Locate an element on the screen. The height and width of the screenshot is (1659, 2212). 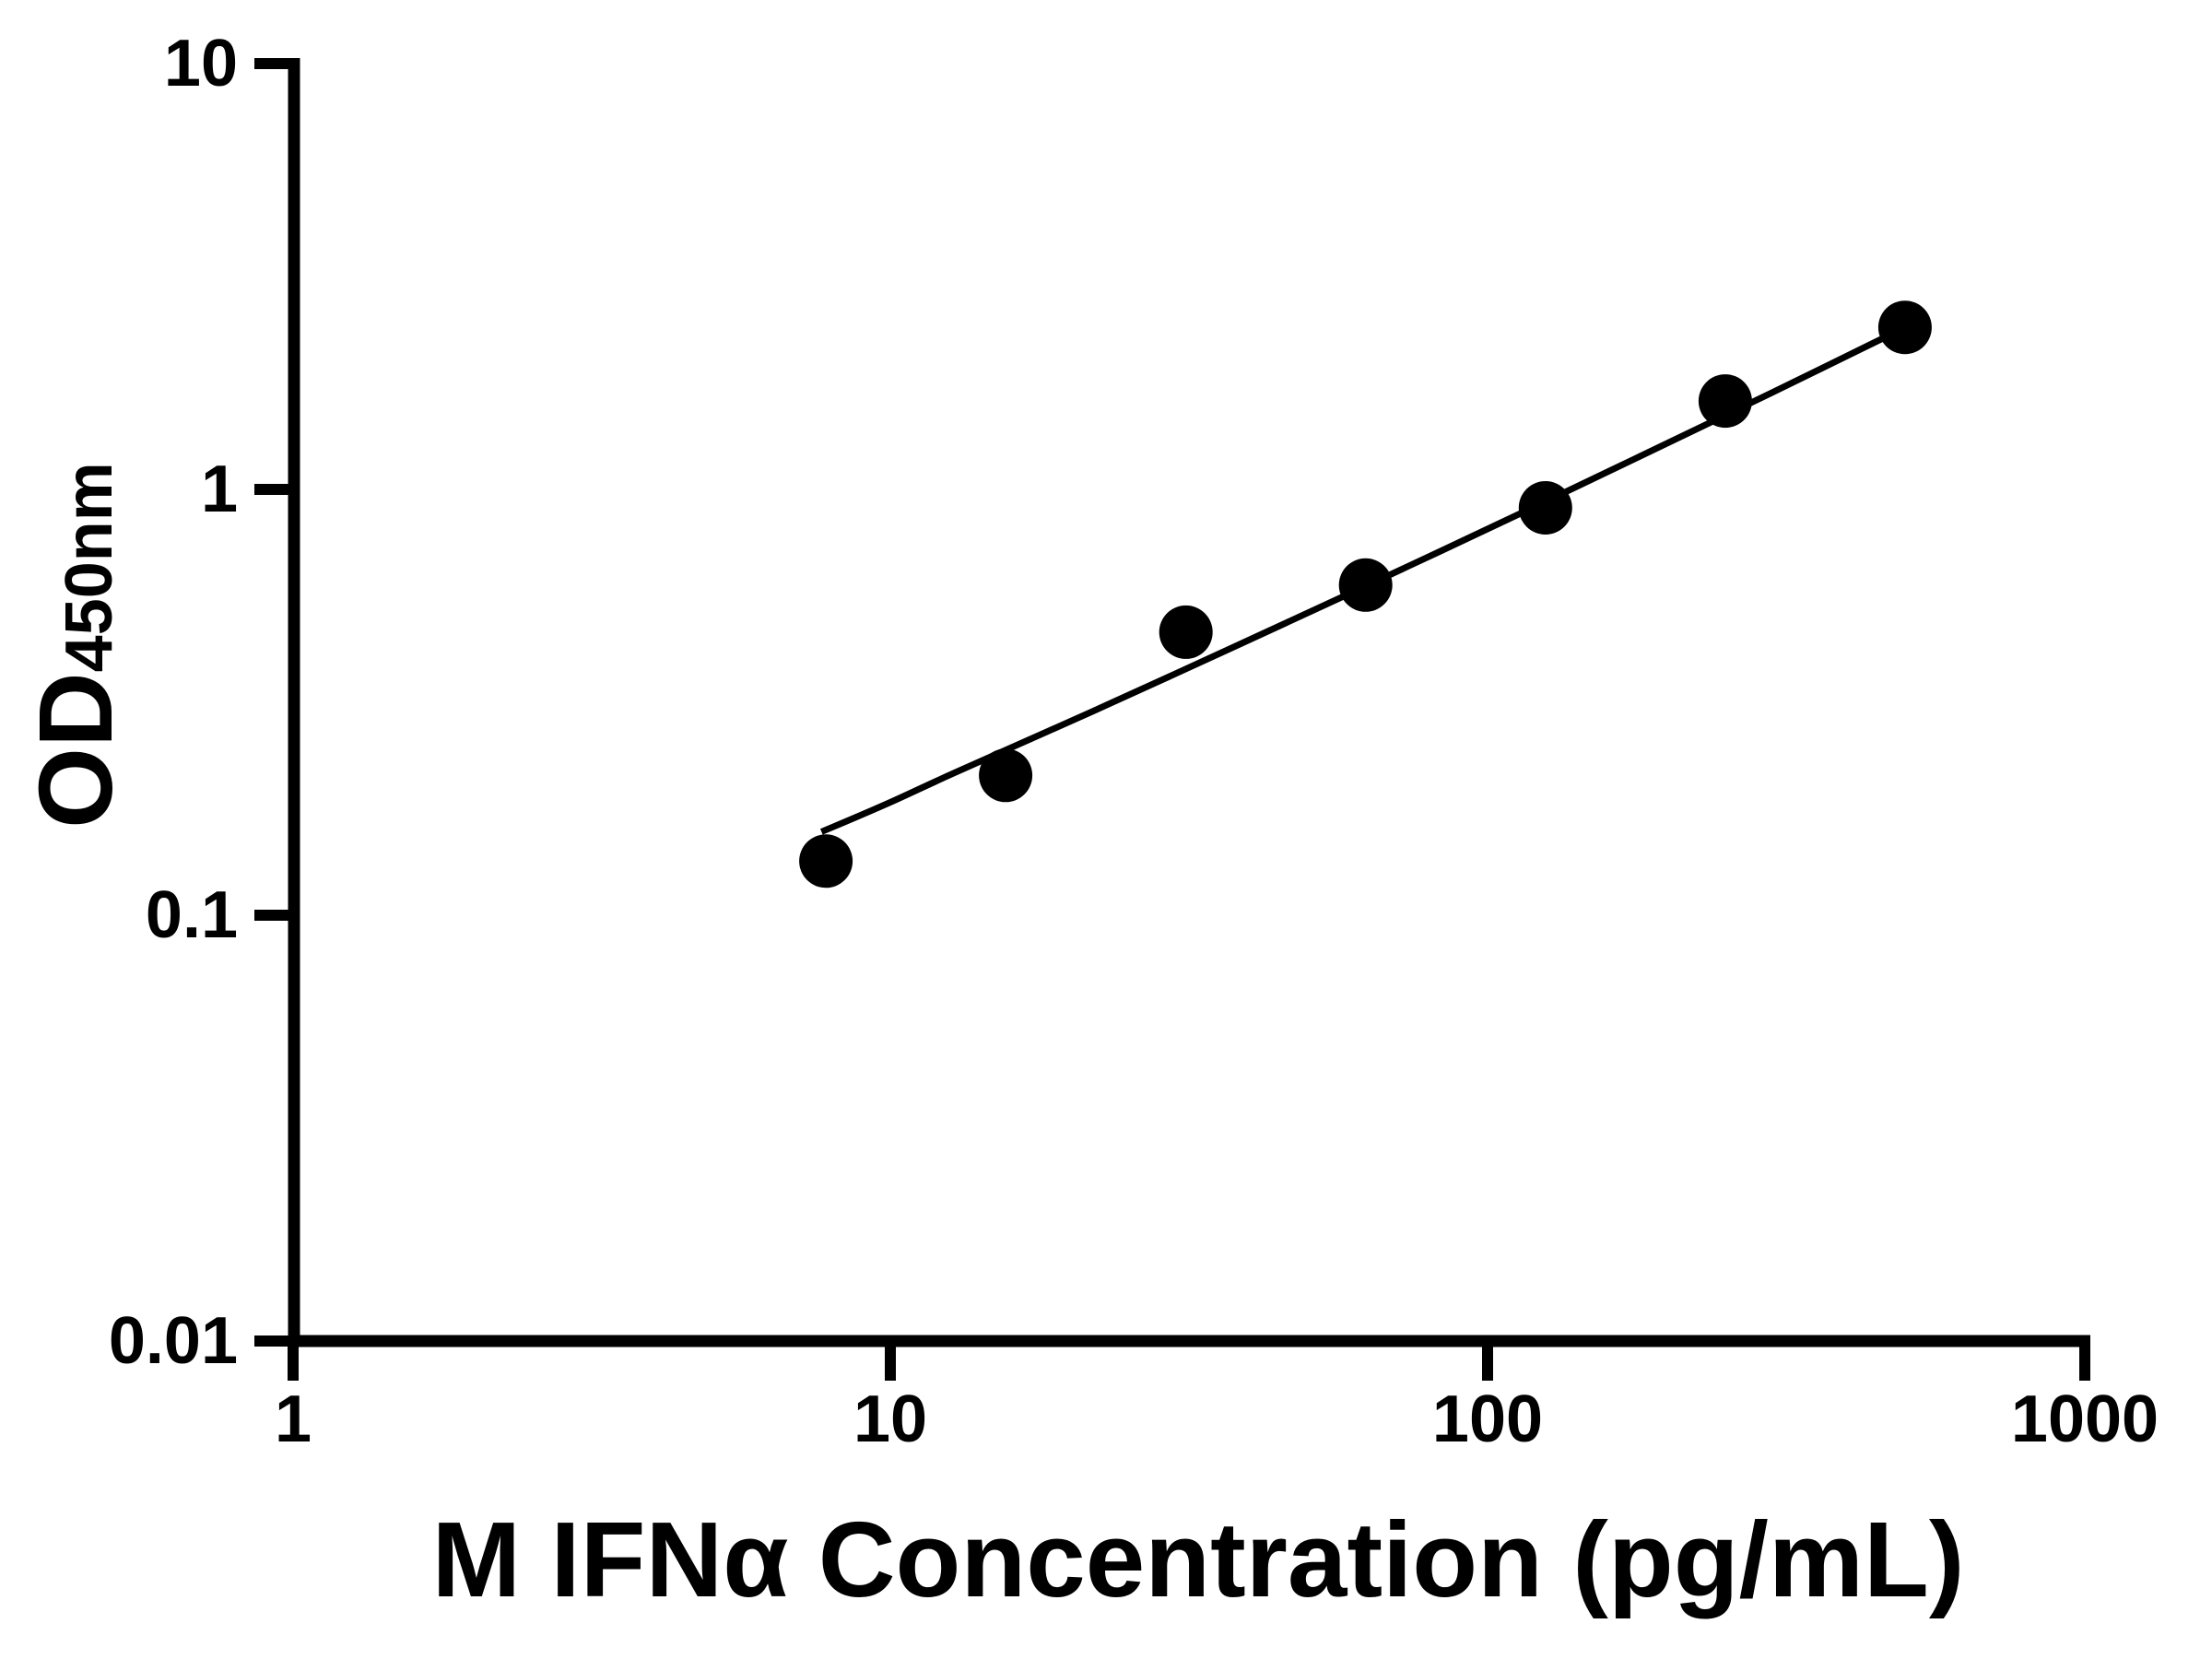
y-tick-label: 0.1 is located at coordinates (191, 915).